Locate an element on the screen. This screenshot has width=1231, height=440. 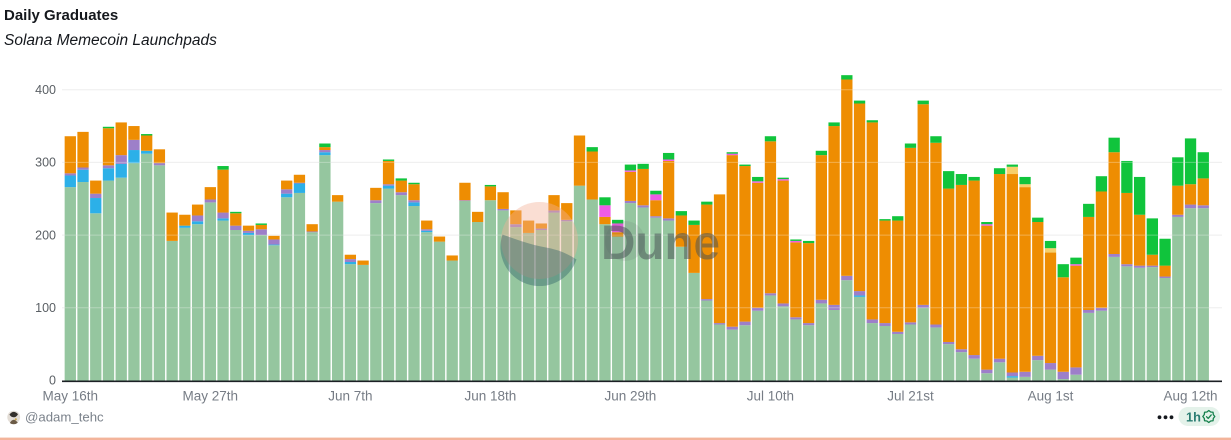
svg-text: Aug 12th is located at coordinates (1190, 396).